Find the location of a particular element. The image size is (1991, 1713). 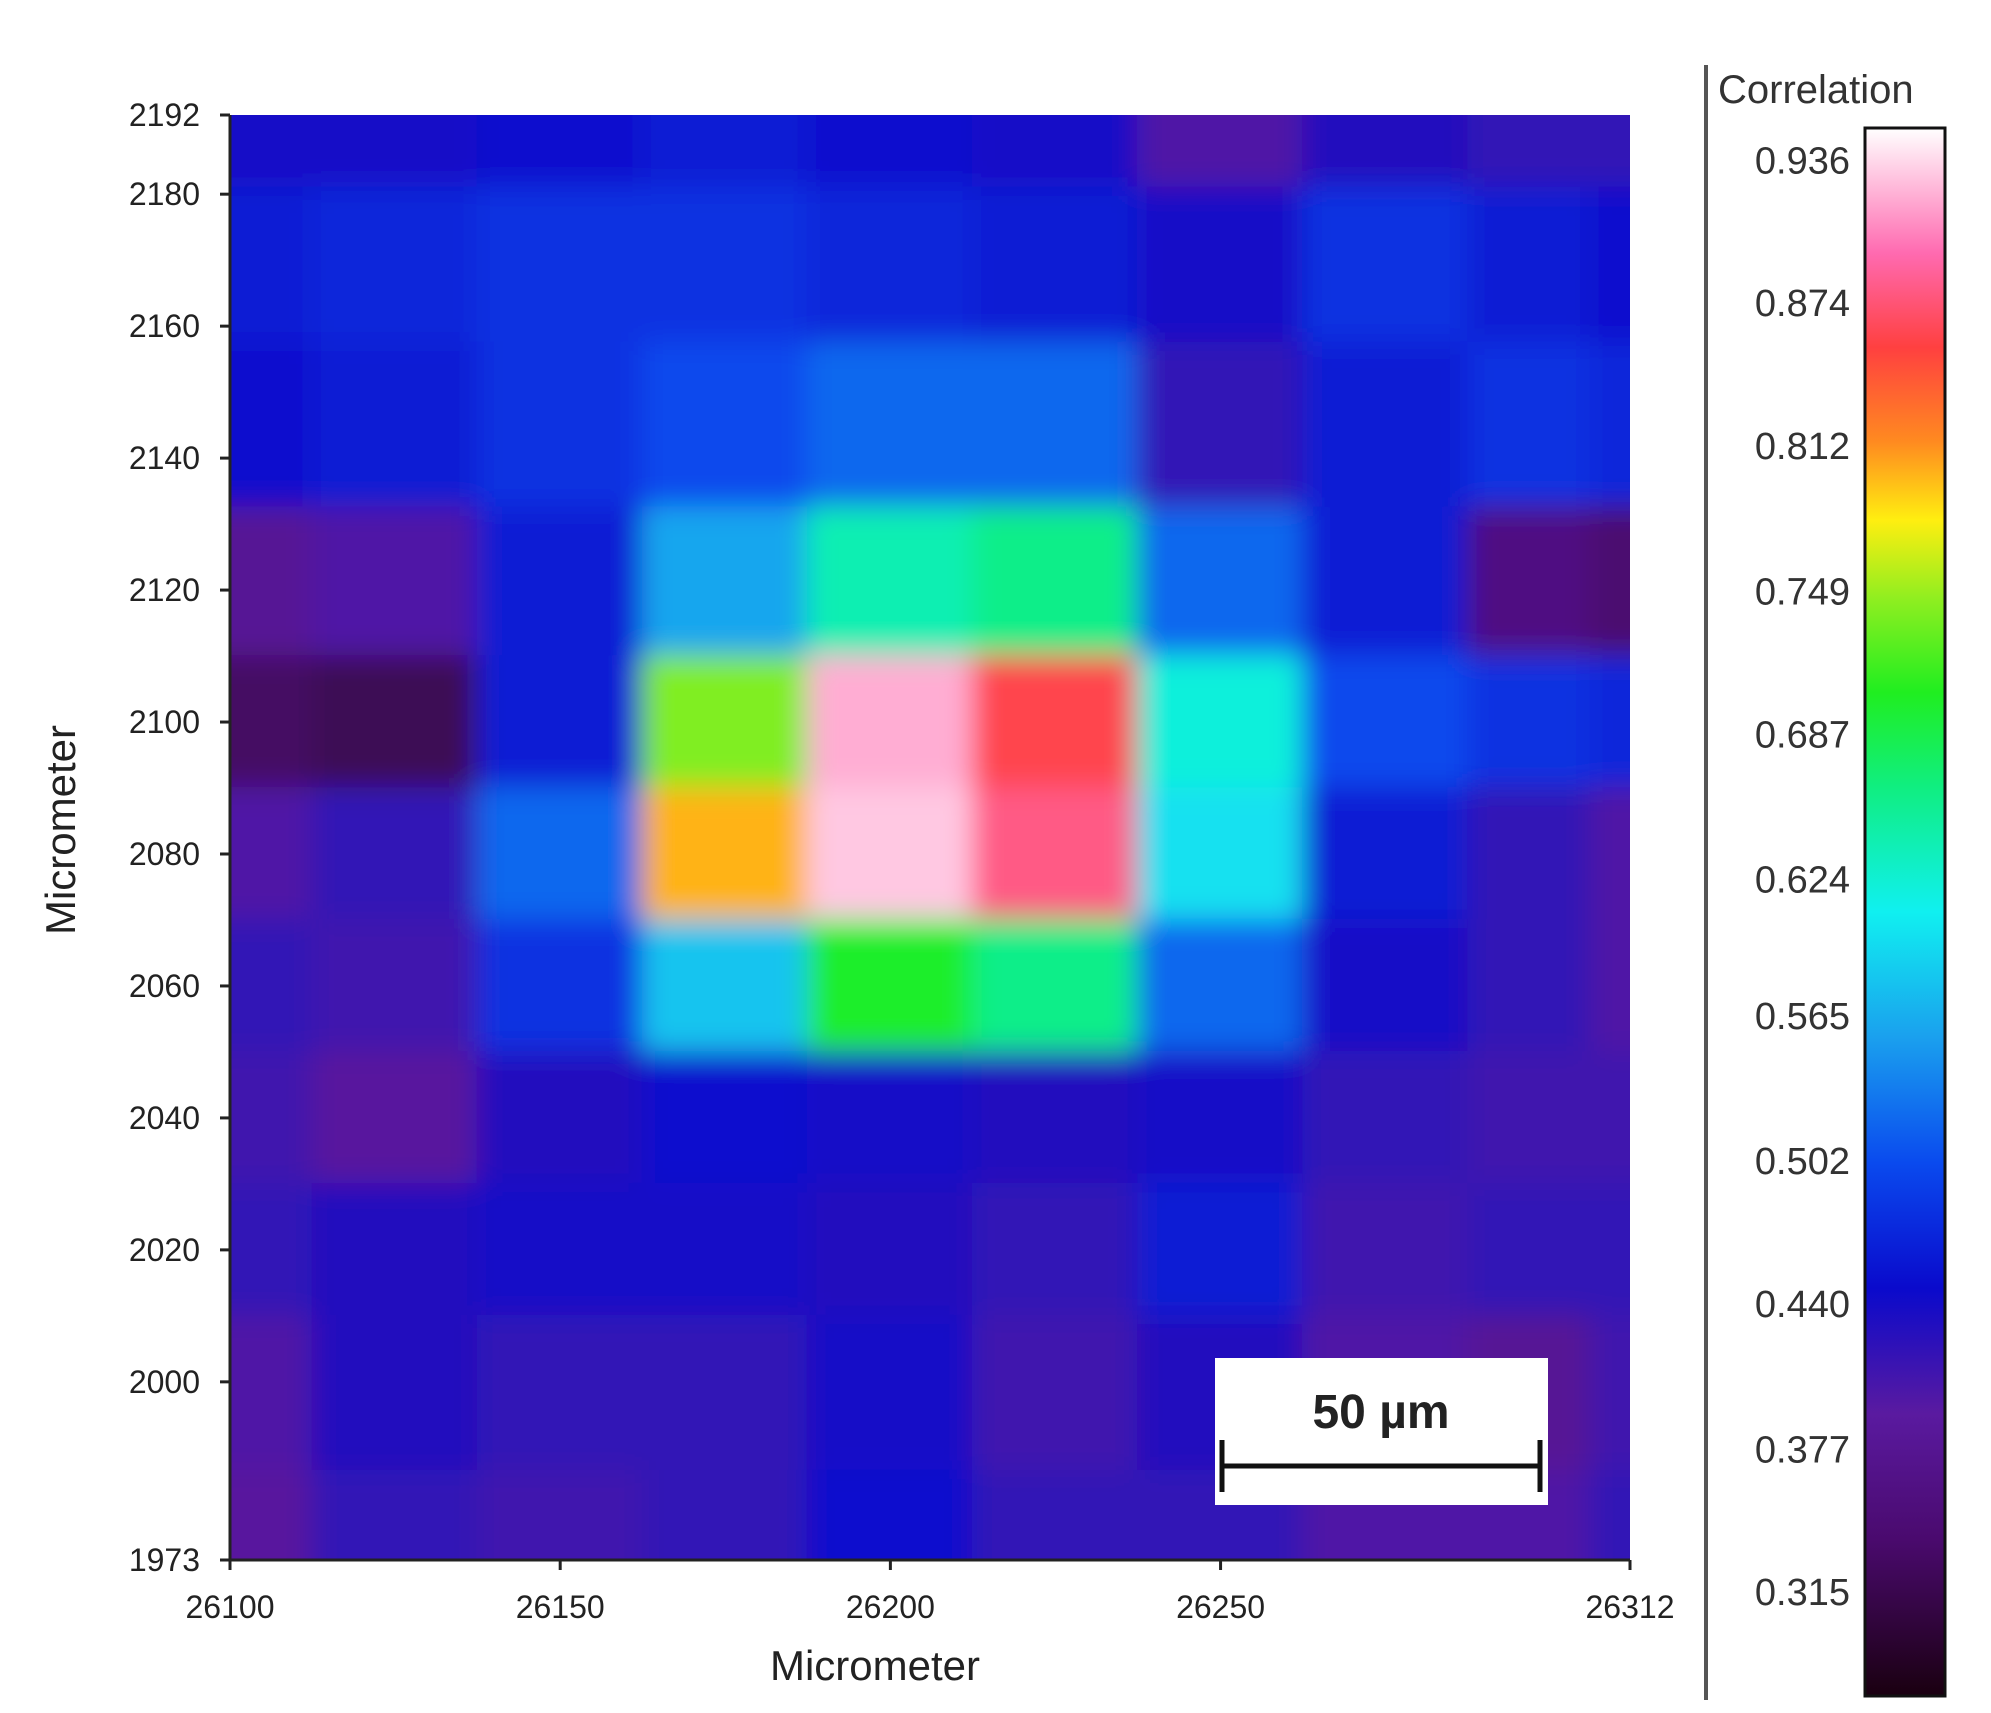

y-tick-label: 2040 is located at coordinates (164, 1118).